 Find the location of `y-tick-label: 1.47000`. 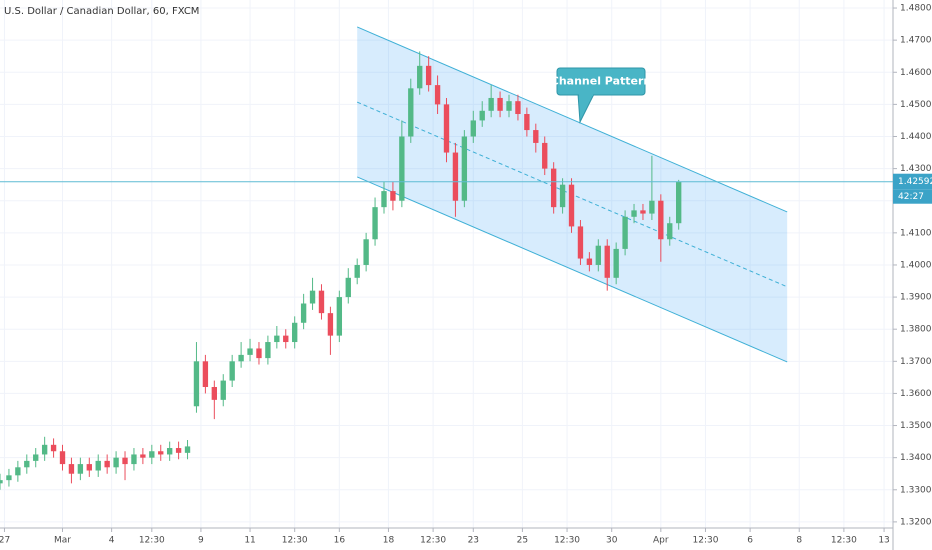

y-tick-label: 1.47000 is located at coordinates (916, 41).